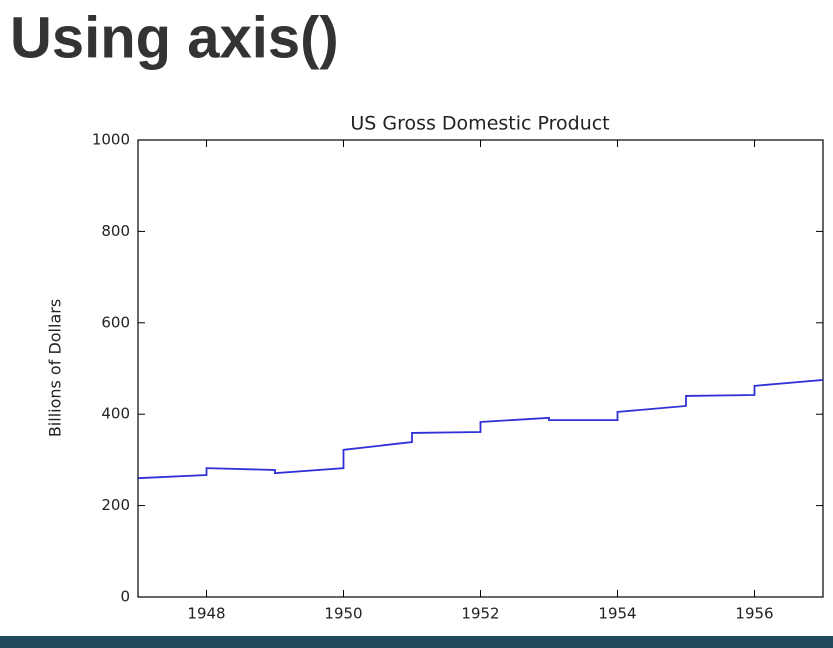 The height and width of the screenshot is (648, 833). Describe the element at coordinates (115, 322) in the screenshot. I see `y-tick-label: 600` at that location.